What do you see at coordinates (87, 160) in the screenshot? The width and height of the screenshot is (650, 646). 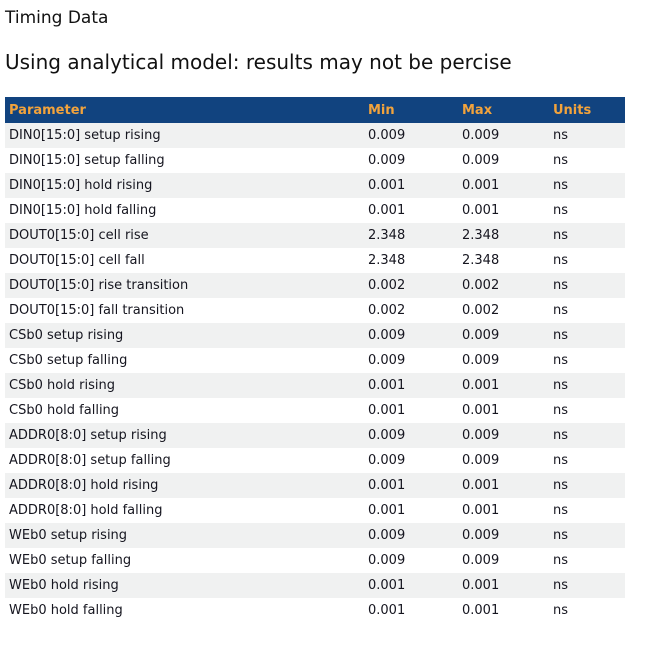 I see `parameter-cell: DIN0[15:0] setup falling` at bounding box center [87, 160].